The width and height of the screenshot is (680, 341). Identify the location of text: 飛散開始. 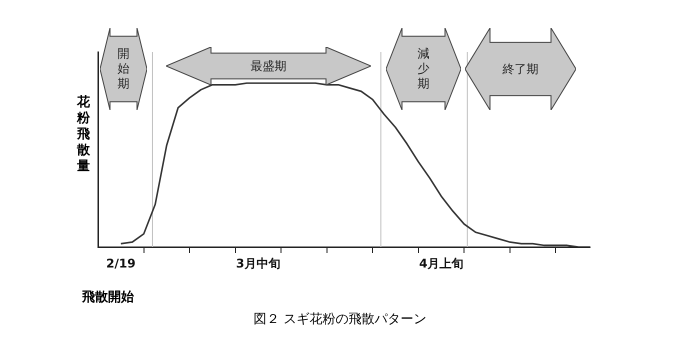
(108, 297).